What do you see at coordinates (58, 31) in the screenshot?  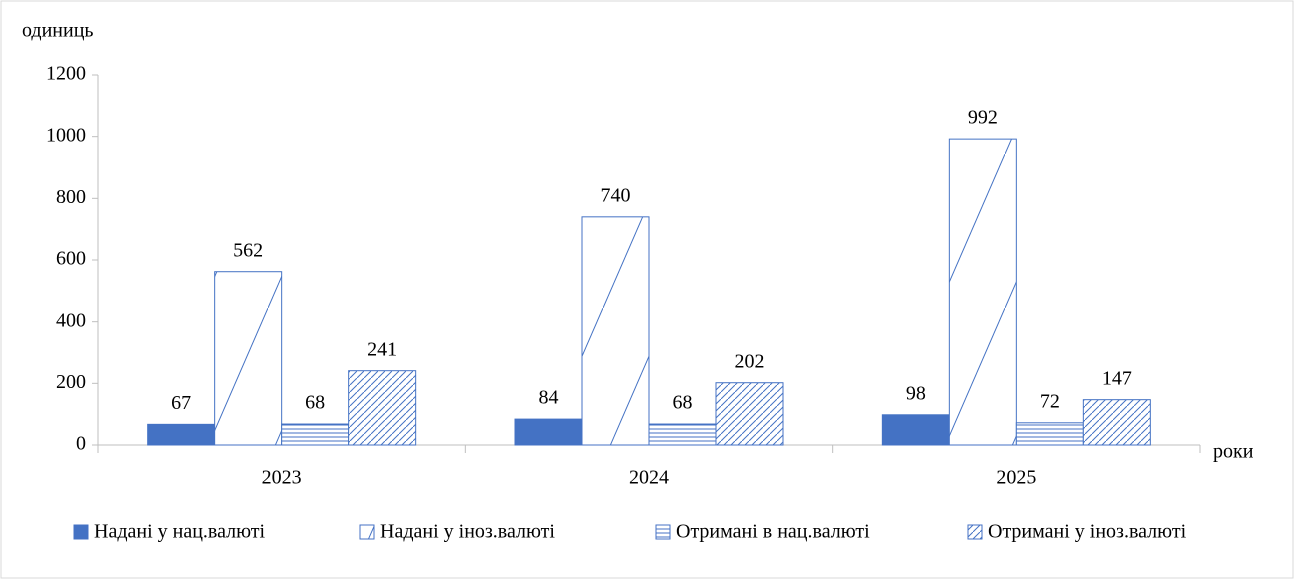 I see `y-axis-label: одиниць` at bounding box center [58, 31].